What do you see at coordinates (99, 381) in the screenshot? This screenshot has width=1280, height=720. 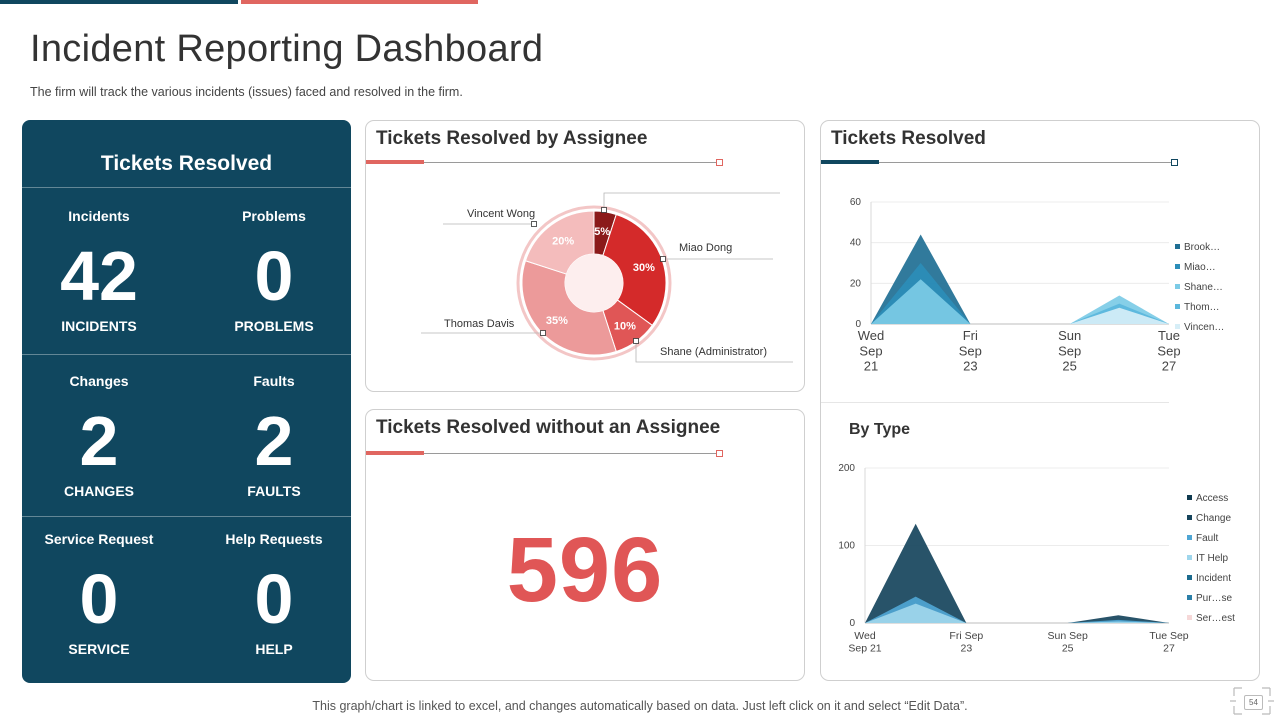 I see `metric-label: Changes` at bounding box center [99, 381].